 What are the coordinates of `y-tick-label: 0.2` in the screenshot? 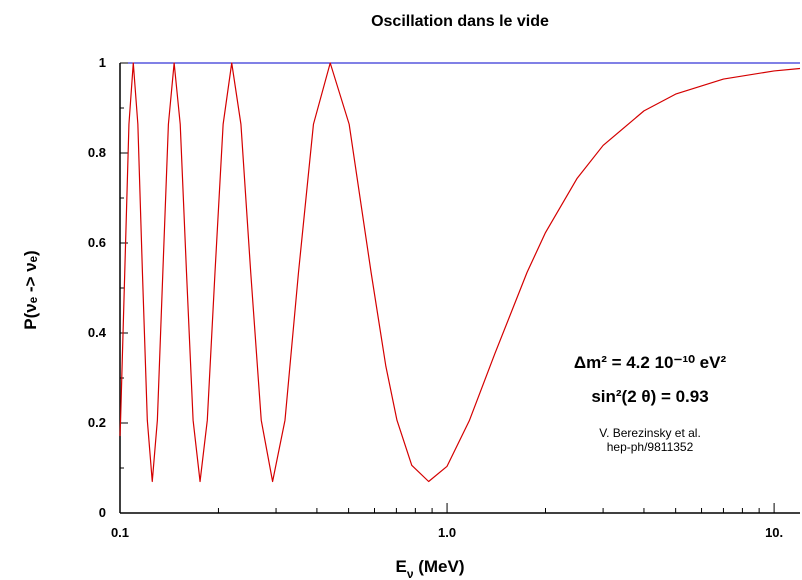 It's located at (97, 422).